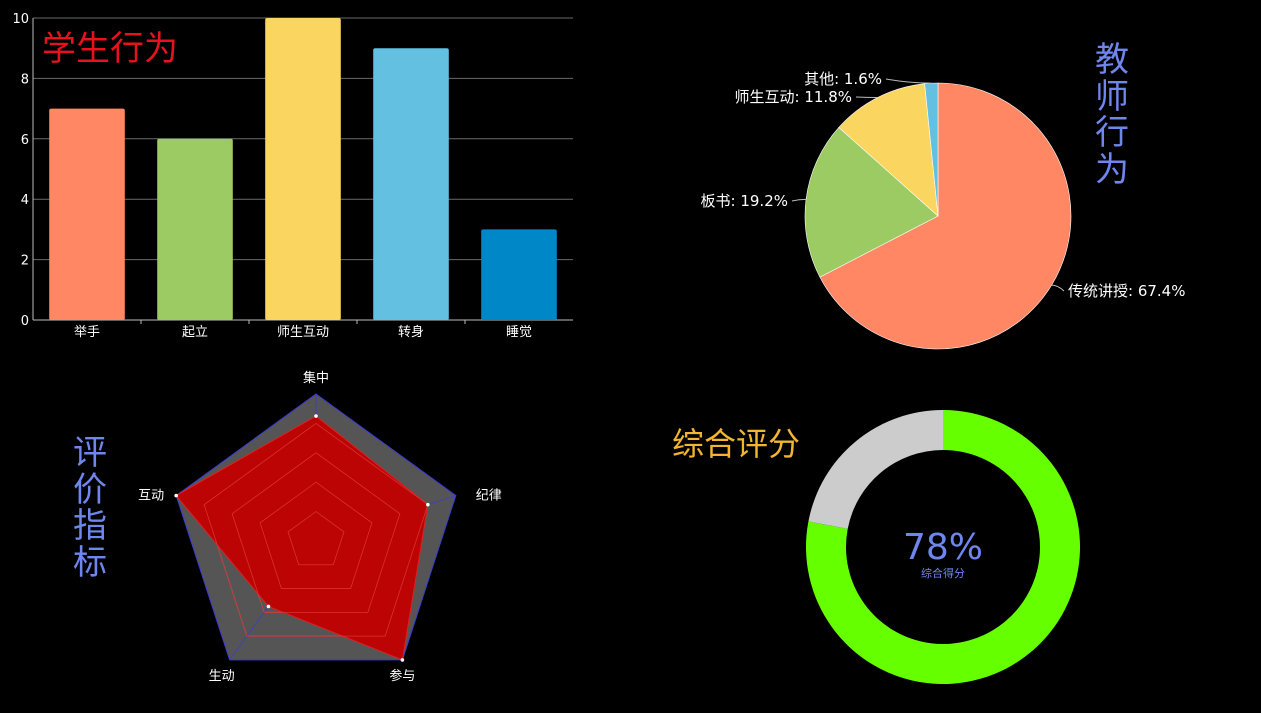  What do you see at coordinates (736, 444) in the screenshot?
I see `overall-score-title: 综合评分` at bounding box center [736, 444].